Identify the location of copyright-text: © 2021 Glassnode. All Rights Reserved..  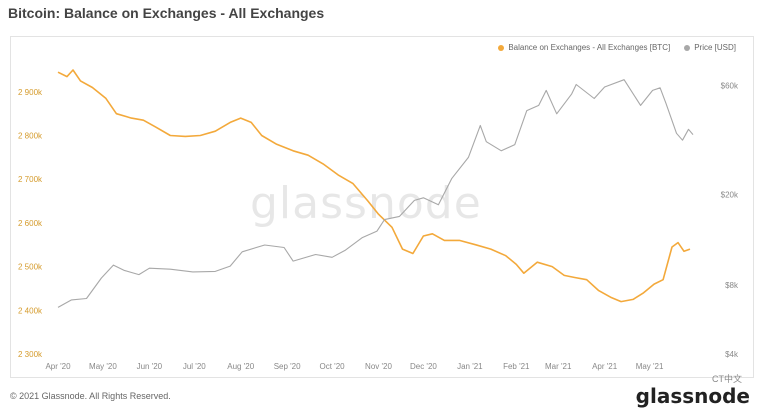
(90, 396).